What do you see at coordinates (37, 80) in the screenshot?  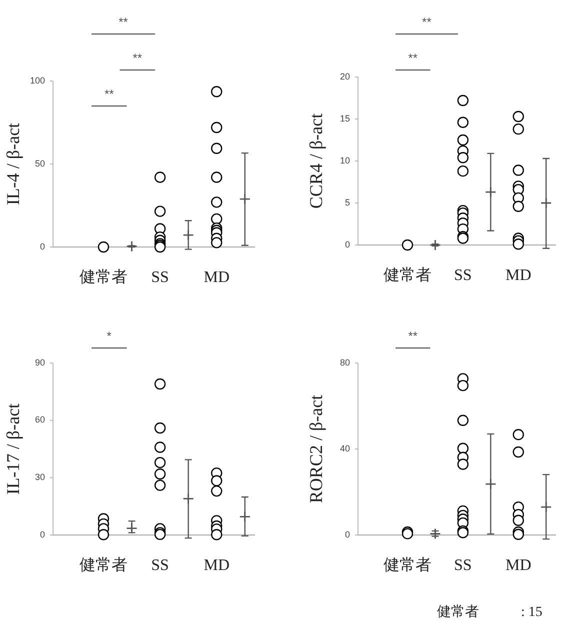 I see `y-tick-label: 100` at bounding box center [37, 80].